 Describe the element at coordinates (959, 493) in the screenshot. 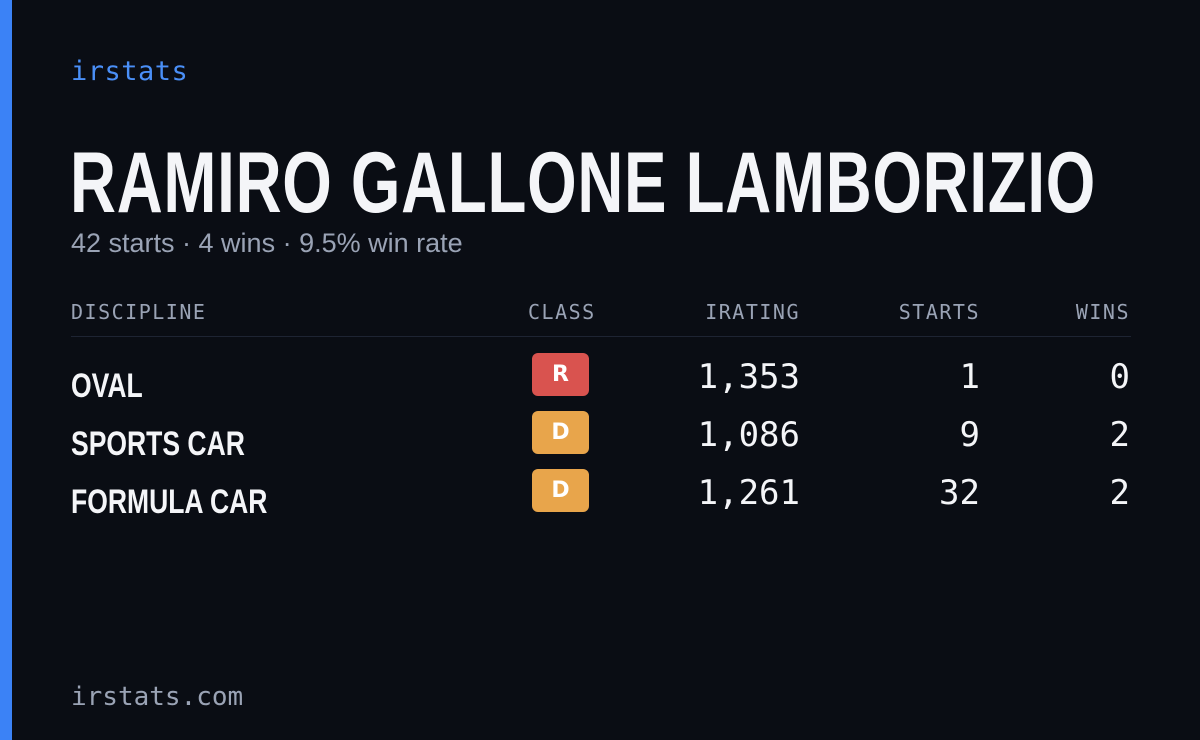

I see `starts-value: 32` at that location.